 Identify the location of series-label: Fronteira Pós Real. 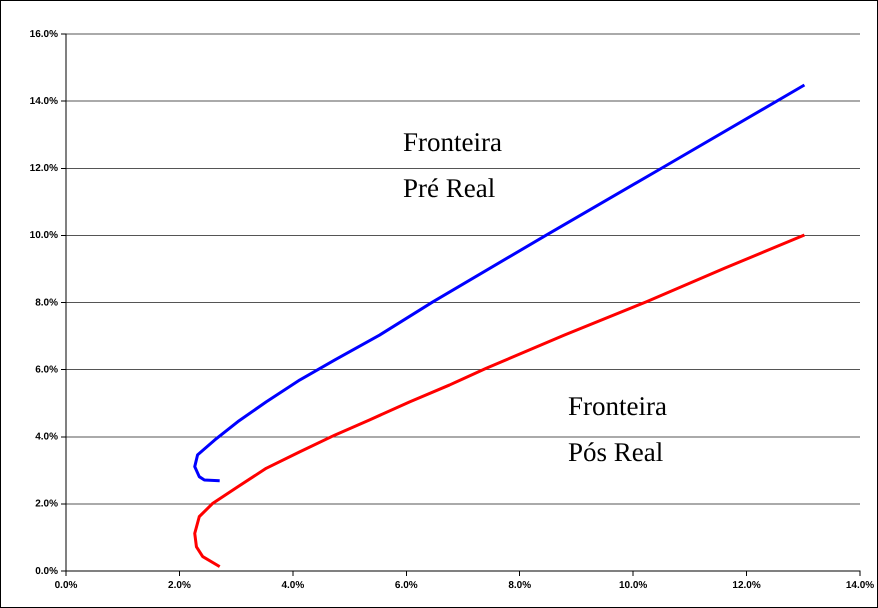
(618, 429).